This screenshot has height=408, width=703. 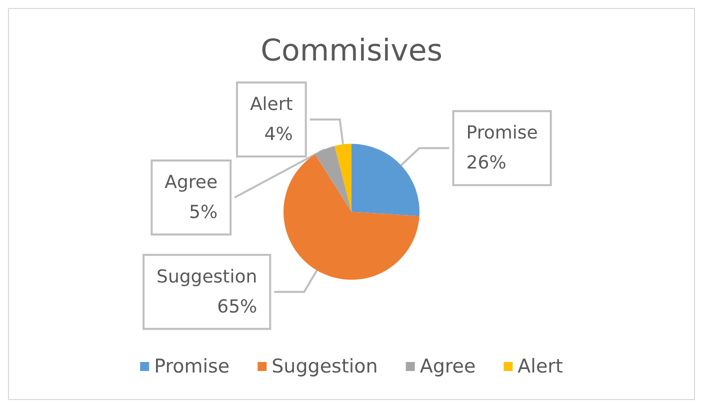 I want to click on legend-label: Promise, so click(x=192, y=367).